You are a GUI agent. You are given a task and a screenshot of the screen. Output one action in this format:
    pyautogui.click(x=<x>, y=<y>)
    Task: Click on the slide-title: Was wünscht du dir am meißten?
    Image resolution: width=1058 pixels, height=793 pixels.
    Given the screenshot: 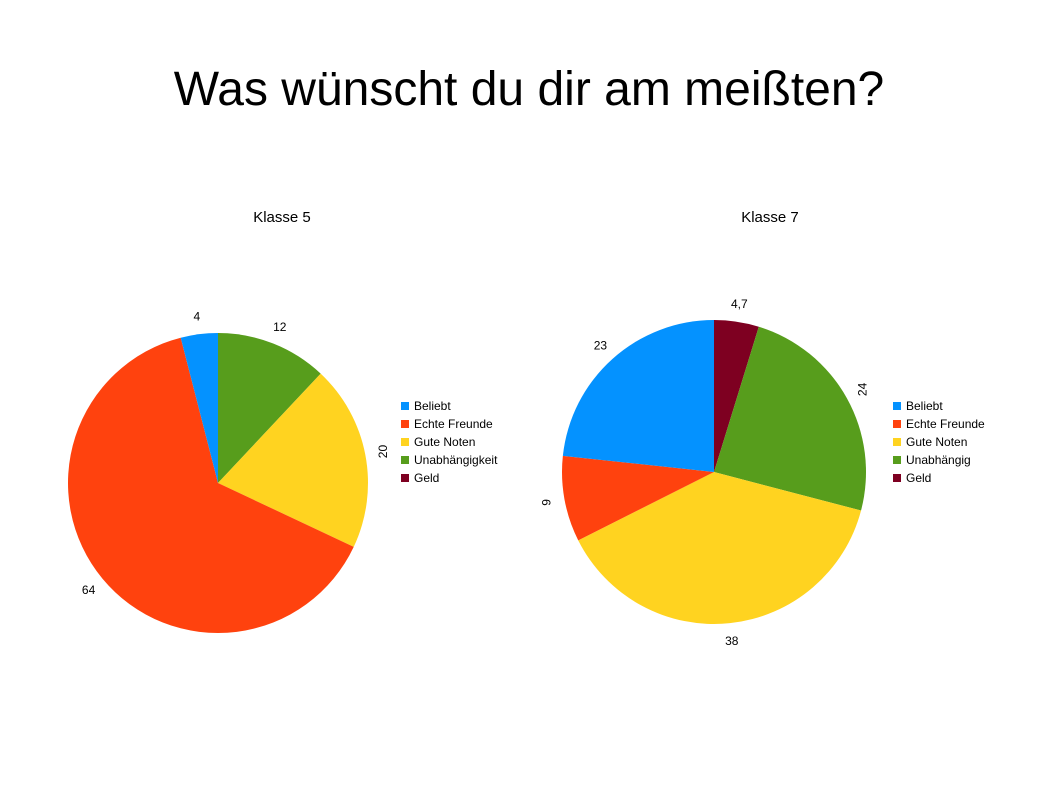 What is the action you would take?
    pyautogui.click(x=529, y=89)
    